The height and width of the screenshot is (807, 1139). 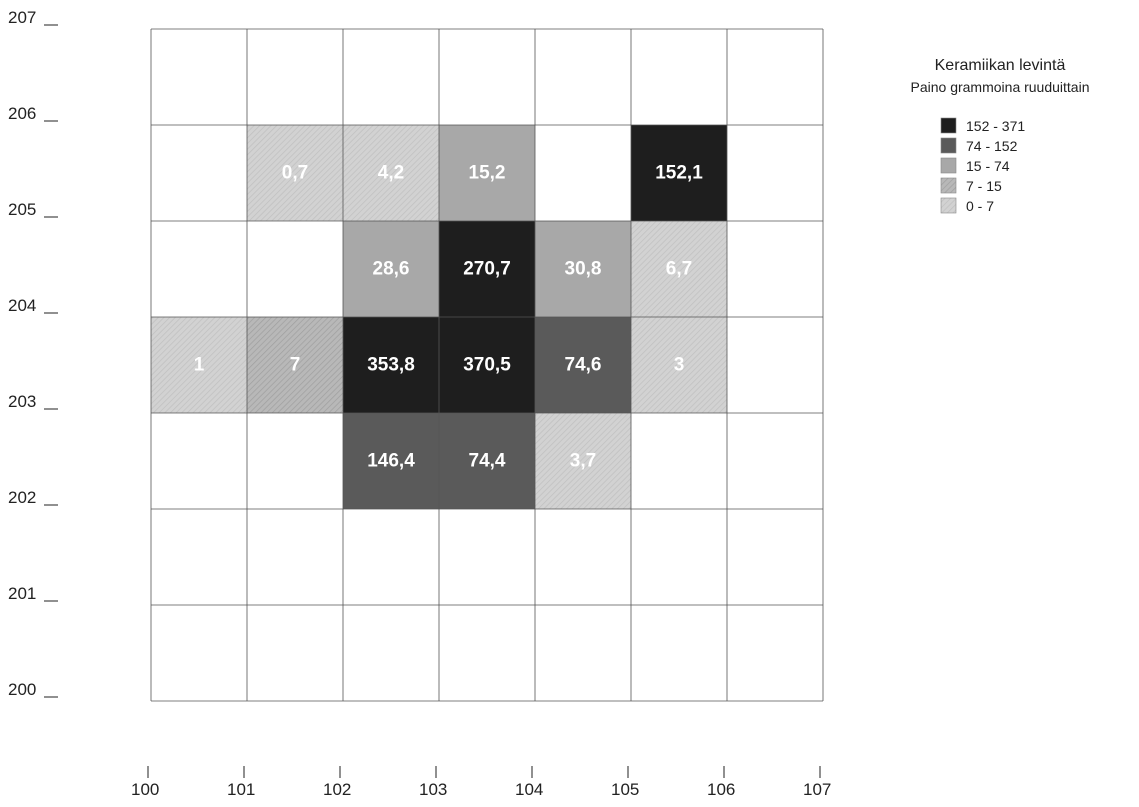 I want to click on cell-value-label: 4,2, so click(x=391, y=173).